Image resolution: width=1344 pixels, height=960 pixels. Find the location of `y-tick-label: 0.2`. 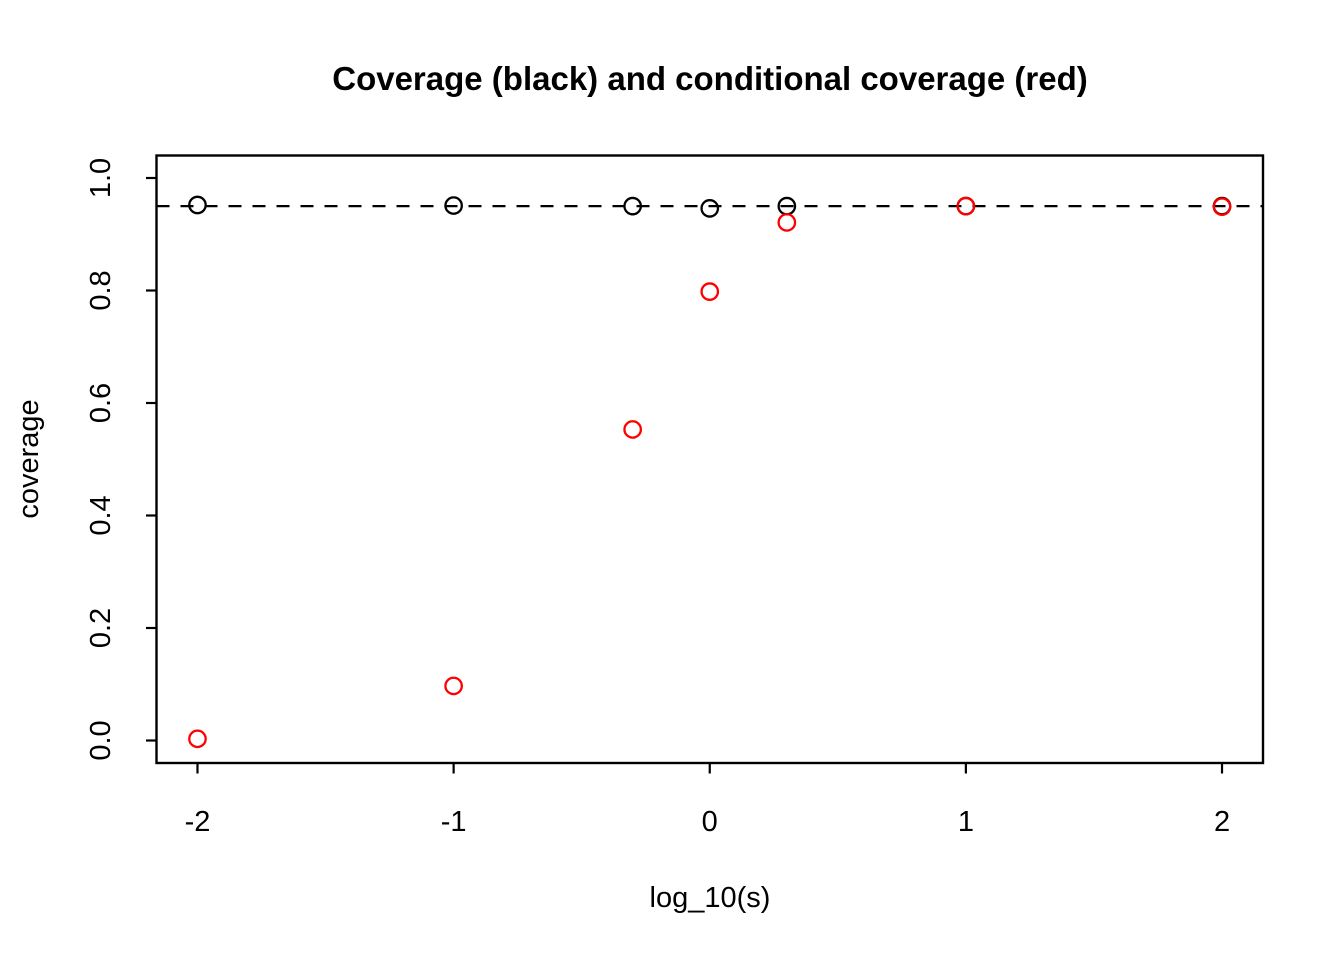

y-tick-label: 0.2 is located at coordinates (101, 628).